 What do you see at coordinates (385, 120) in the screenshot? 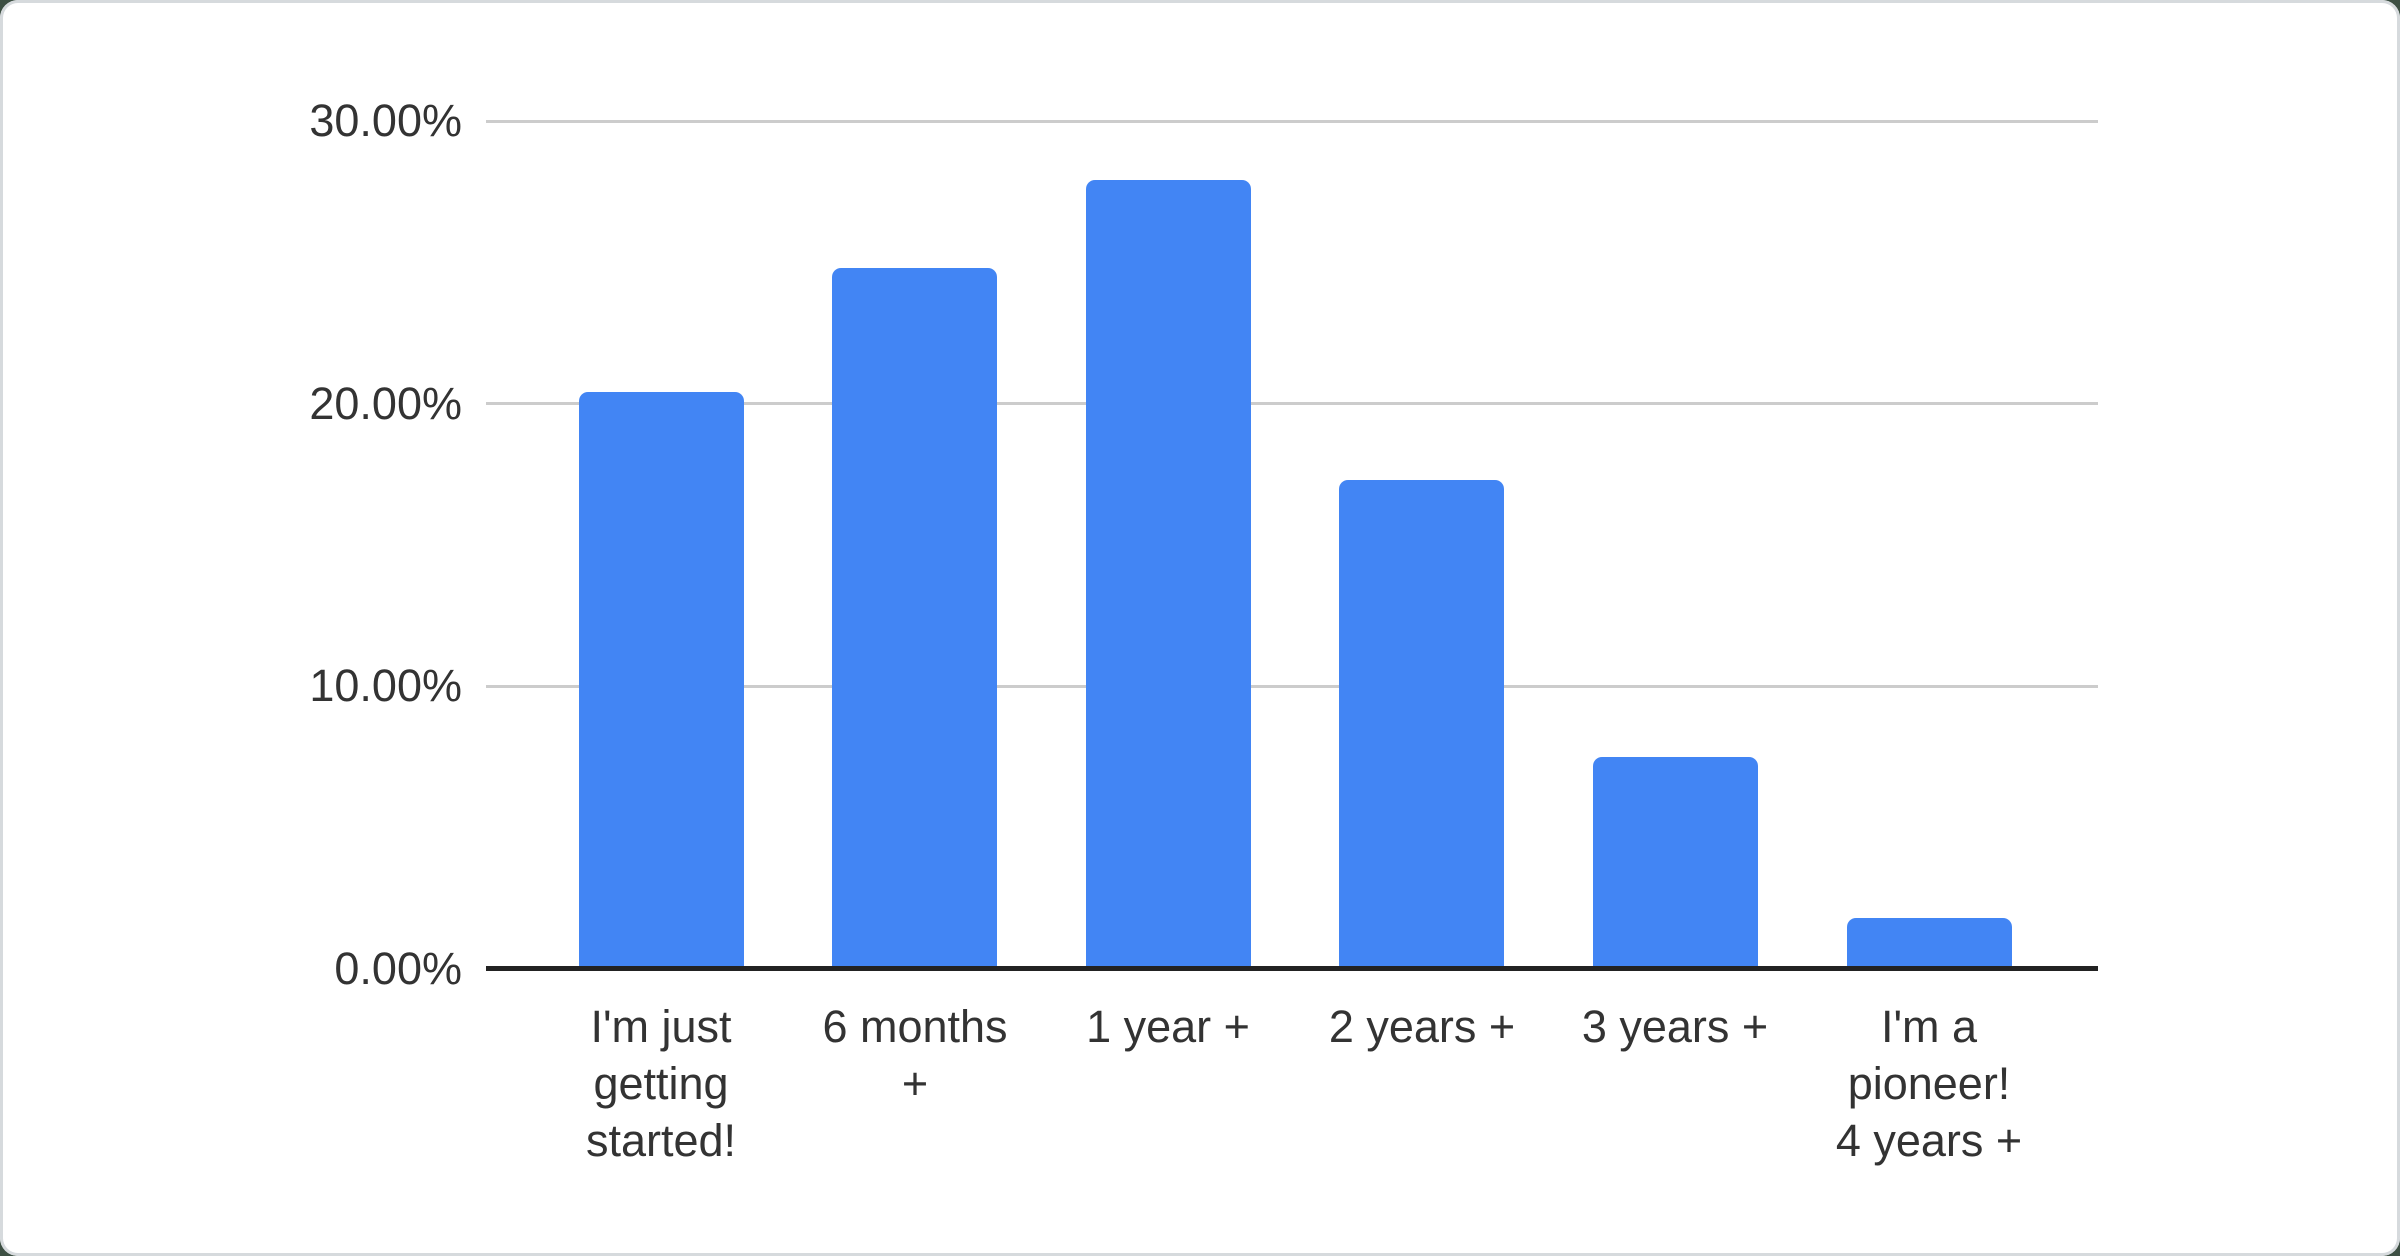
I see `y-tick-label: 30.00%` at bounding box center [385, 120].